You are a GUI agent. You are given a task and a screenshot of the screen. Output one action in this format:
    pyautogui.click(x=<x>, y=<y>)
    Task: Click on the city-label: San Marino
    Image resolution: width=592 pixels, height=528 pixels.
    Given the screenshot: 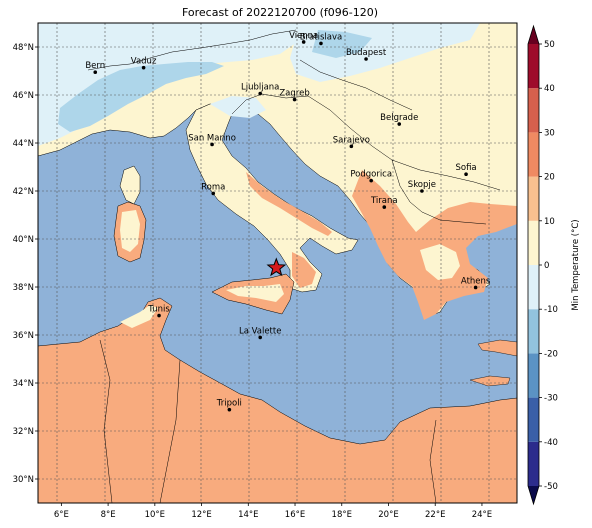 What is the action you would take?
    pyautogui.click(x=212, y=138)
    